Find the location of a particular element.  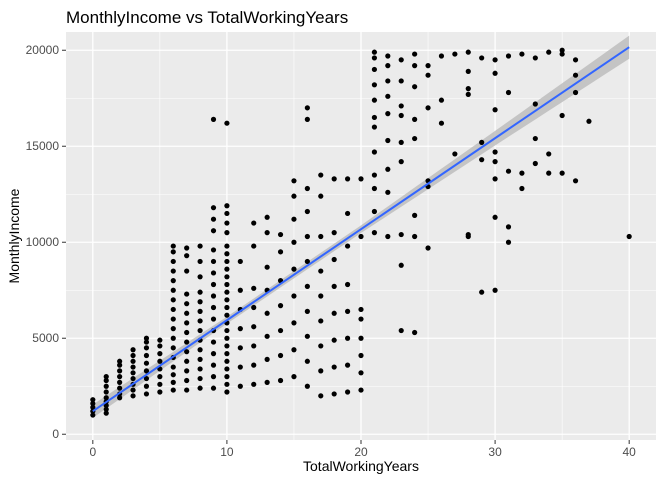

x-tick-label: 40 is located at coordinates (630, 452).